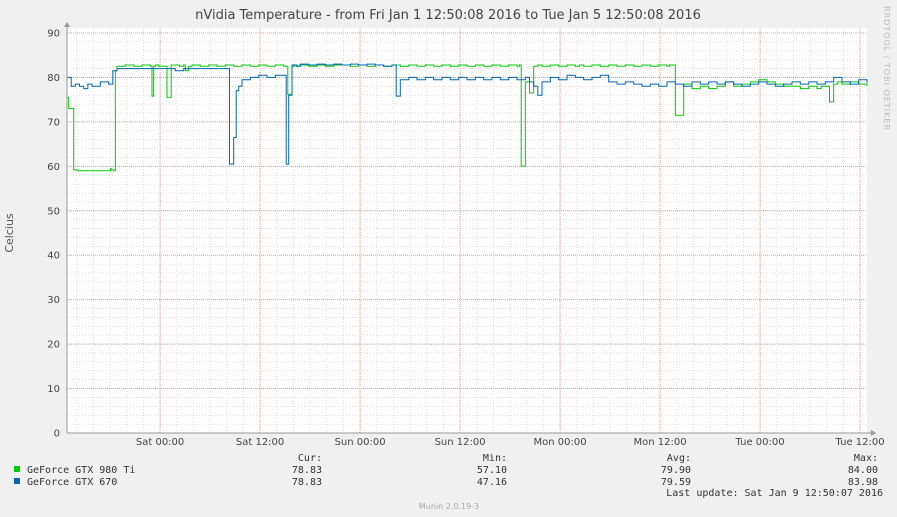 This screenshot has height=517, width=897. I want to click on y-tick-label: 60, so click(53, 167).